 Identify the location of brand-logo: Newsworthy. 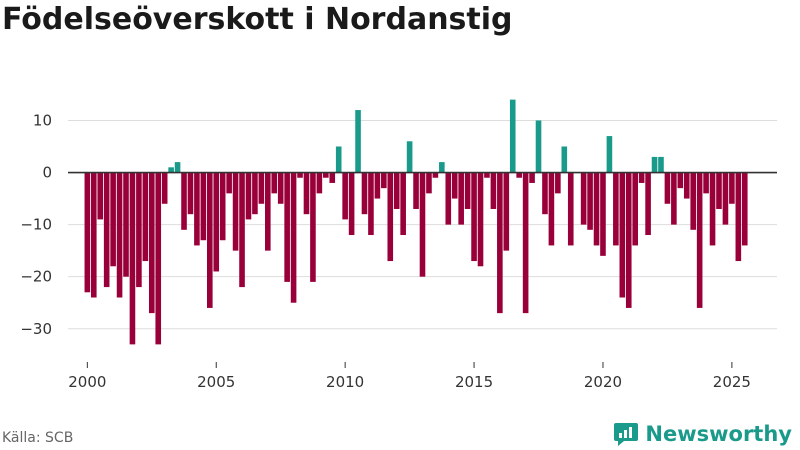
(702, 434).